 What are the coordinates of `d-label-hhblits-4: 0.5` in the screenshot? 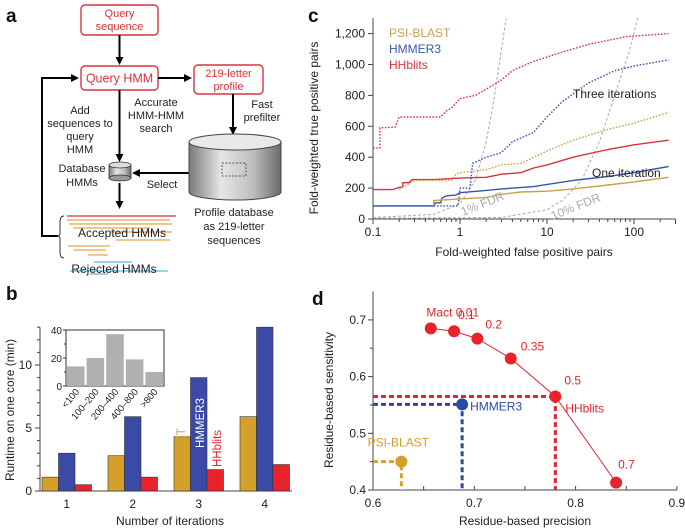 It's located at (572, 380).